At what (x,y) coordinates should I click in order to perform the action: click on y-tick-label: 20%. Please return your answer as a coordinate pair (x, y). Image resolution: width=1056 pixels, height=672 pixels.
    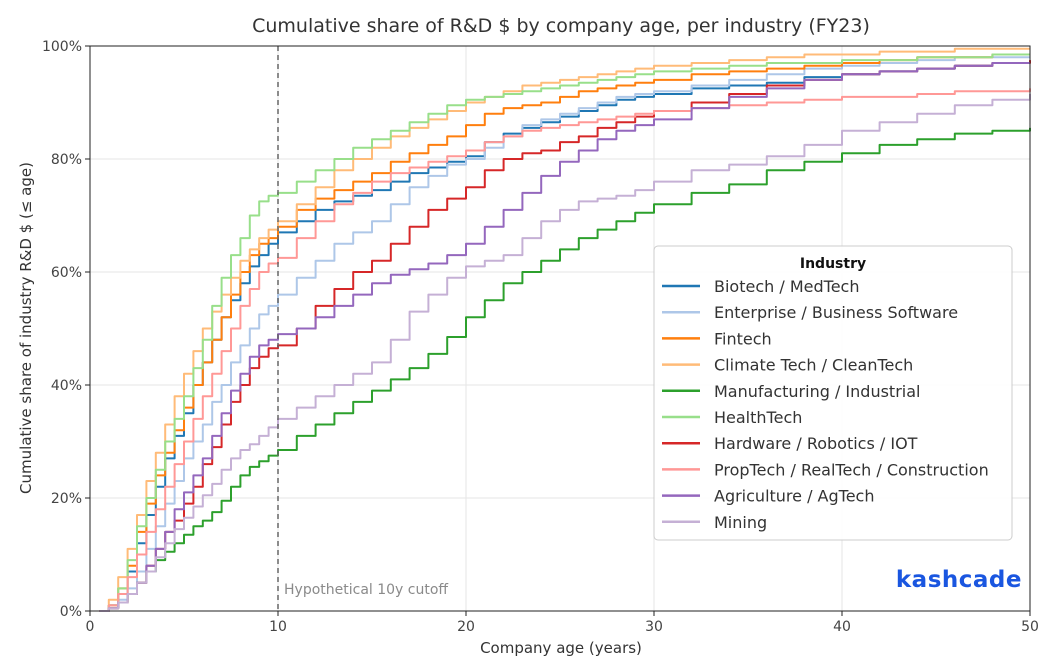
    Looking at the image, I should click on (66, 499).